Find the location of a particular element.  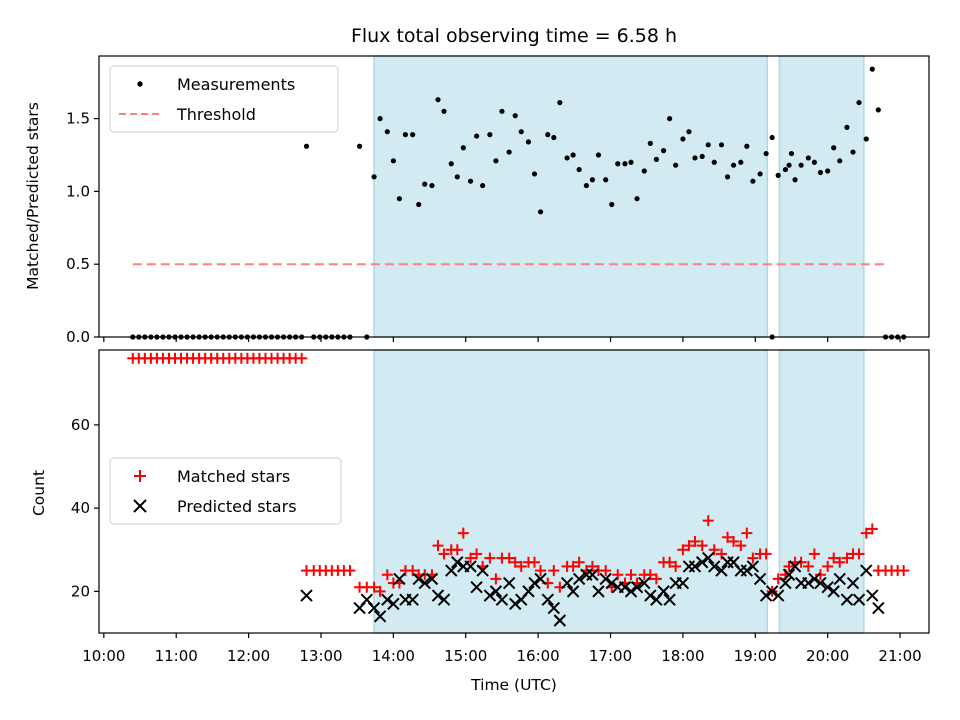

top-legend-box is located at coordinates (224, 99).